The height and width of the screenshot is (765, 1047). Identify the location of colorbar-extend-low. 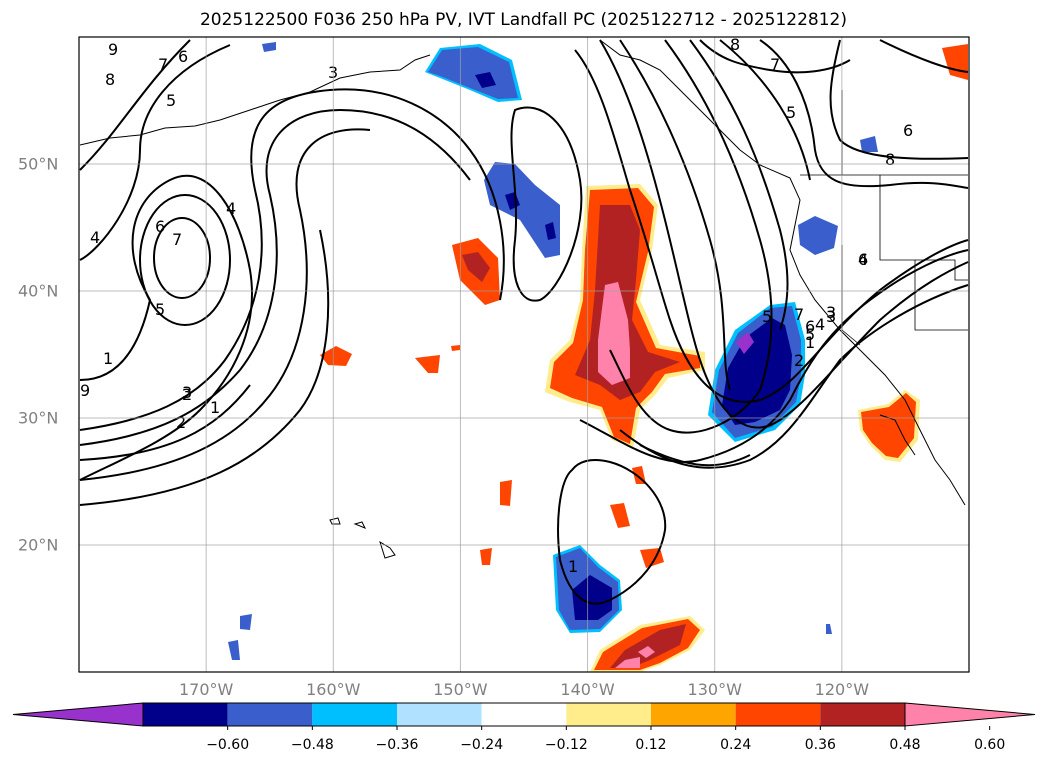
(78, 714).